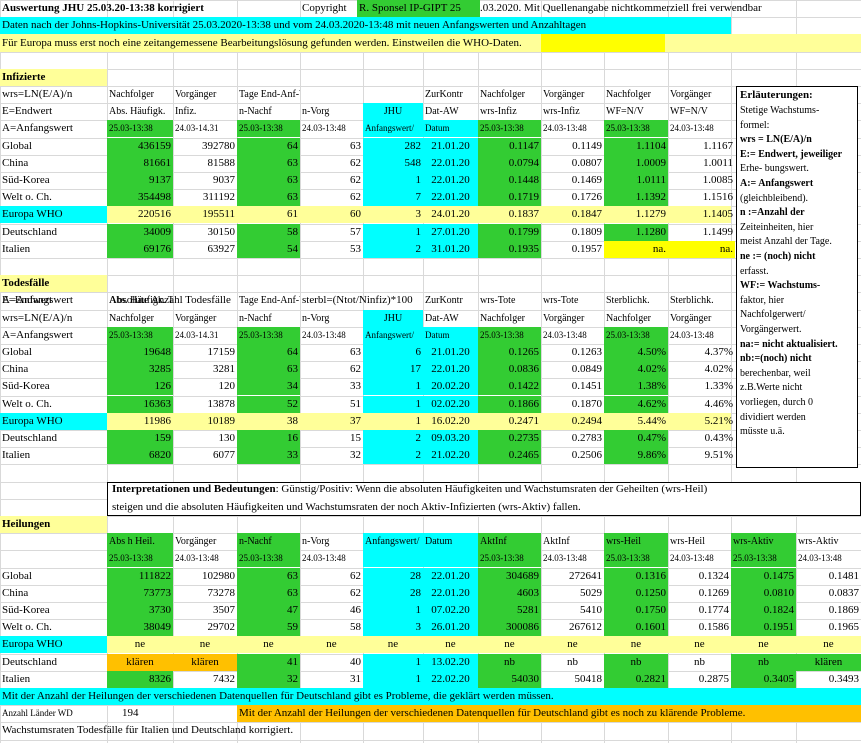 The height and width of the screenshot is (743, 861). Describe the element at coordinates (355, 679) in the screenshot. I see `heilungen-cell: 31` at that location.